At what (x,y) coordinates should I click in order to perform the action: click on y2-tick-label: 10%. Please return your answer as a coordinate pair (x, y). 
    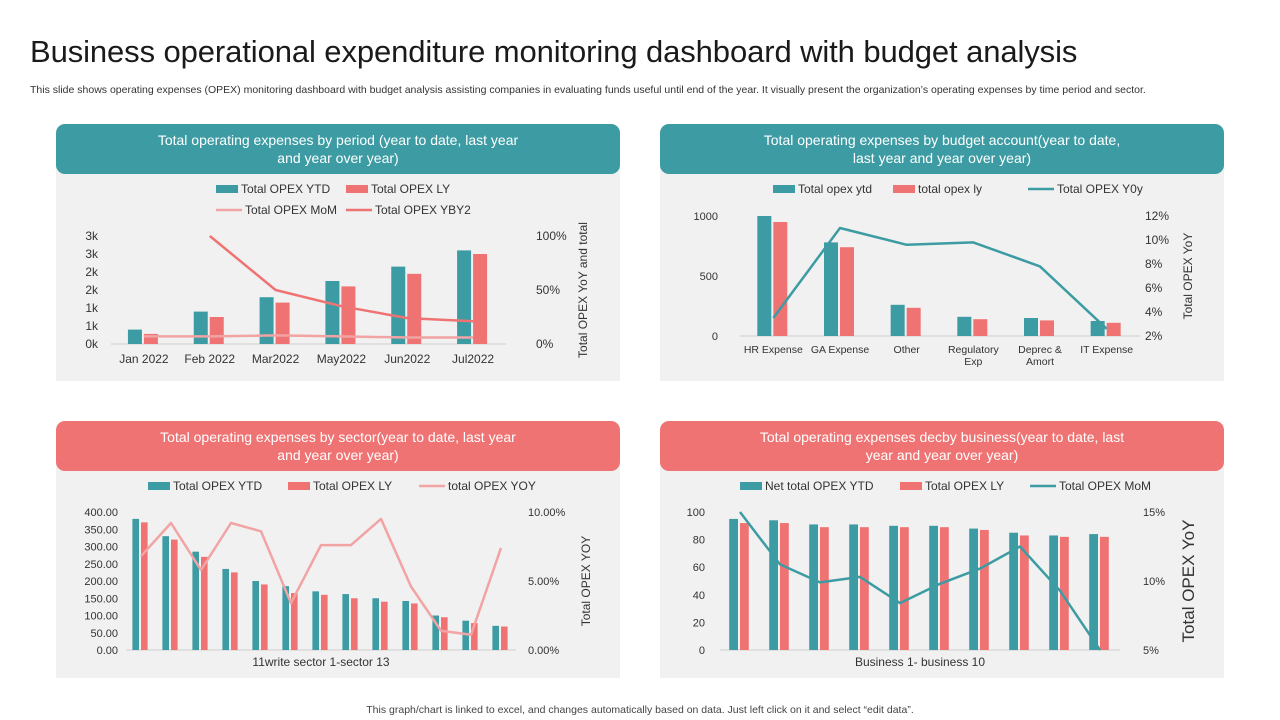
    Looking at the image, I should click on (1154, 582).